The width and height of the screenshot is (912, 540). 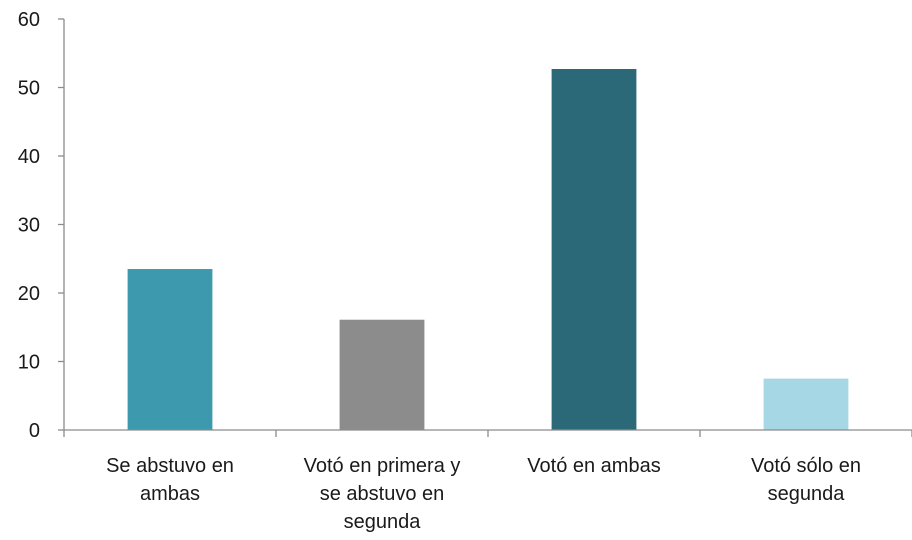 What do you see at coordinates (806, 466) in the screenshot?
I see `x-category-label-line: Votó sólo en` at bounding box center [806, 466].